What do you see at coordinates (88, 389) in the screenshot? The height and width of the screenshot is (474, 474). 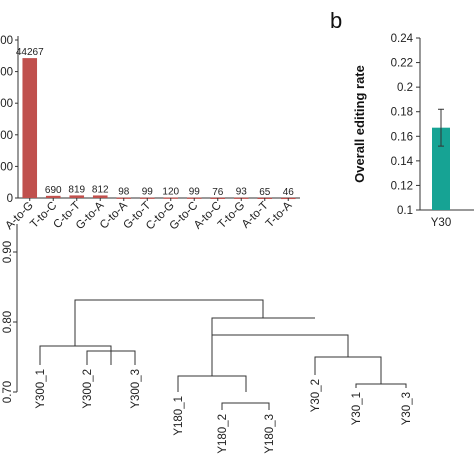 I see `leaf-label: Y300_2` at bounding box center [88, 389].